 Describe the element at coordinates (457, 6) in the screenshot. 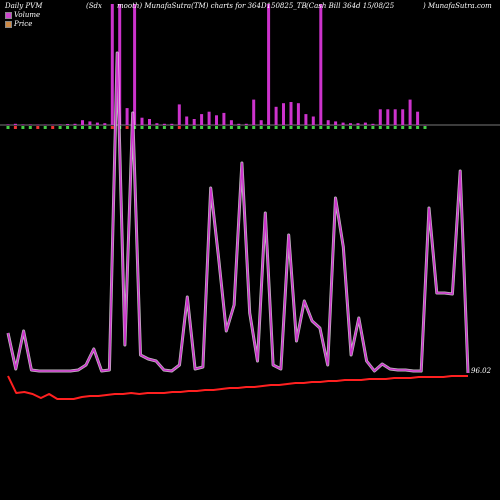

I see `header-site-label: ) MunafaSutra.com` at that location.